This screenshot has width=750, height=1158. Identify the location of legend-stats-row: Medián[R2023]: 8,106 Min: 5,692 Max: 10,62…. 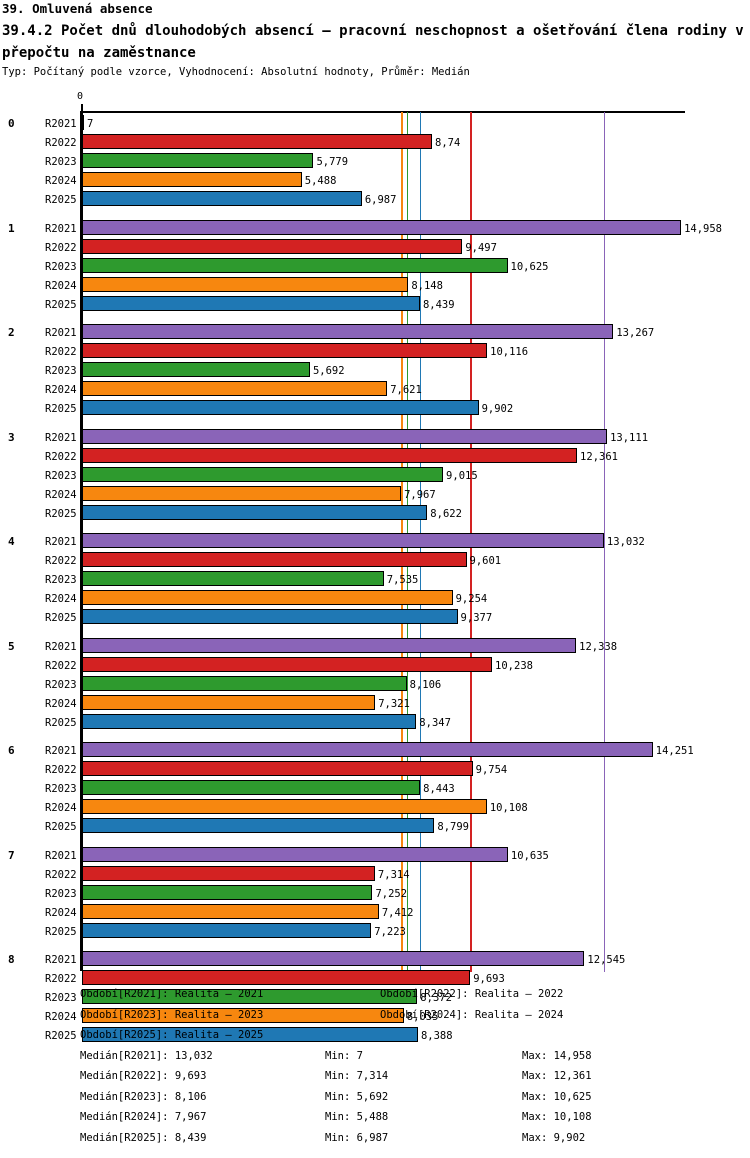
(375, 1101).